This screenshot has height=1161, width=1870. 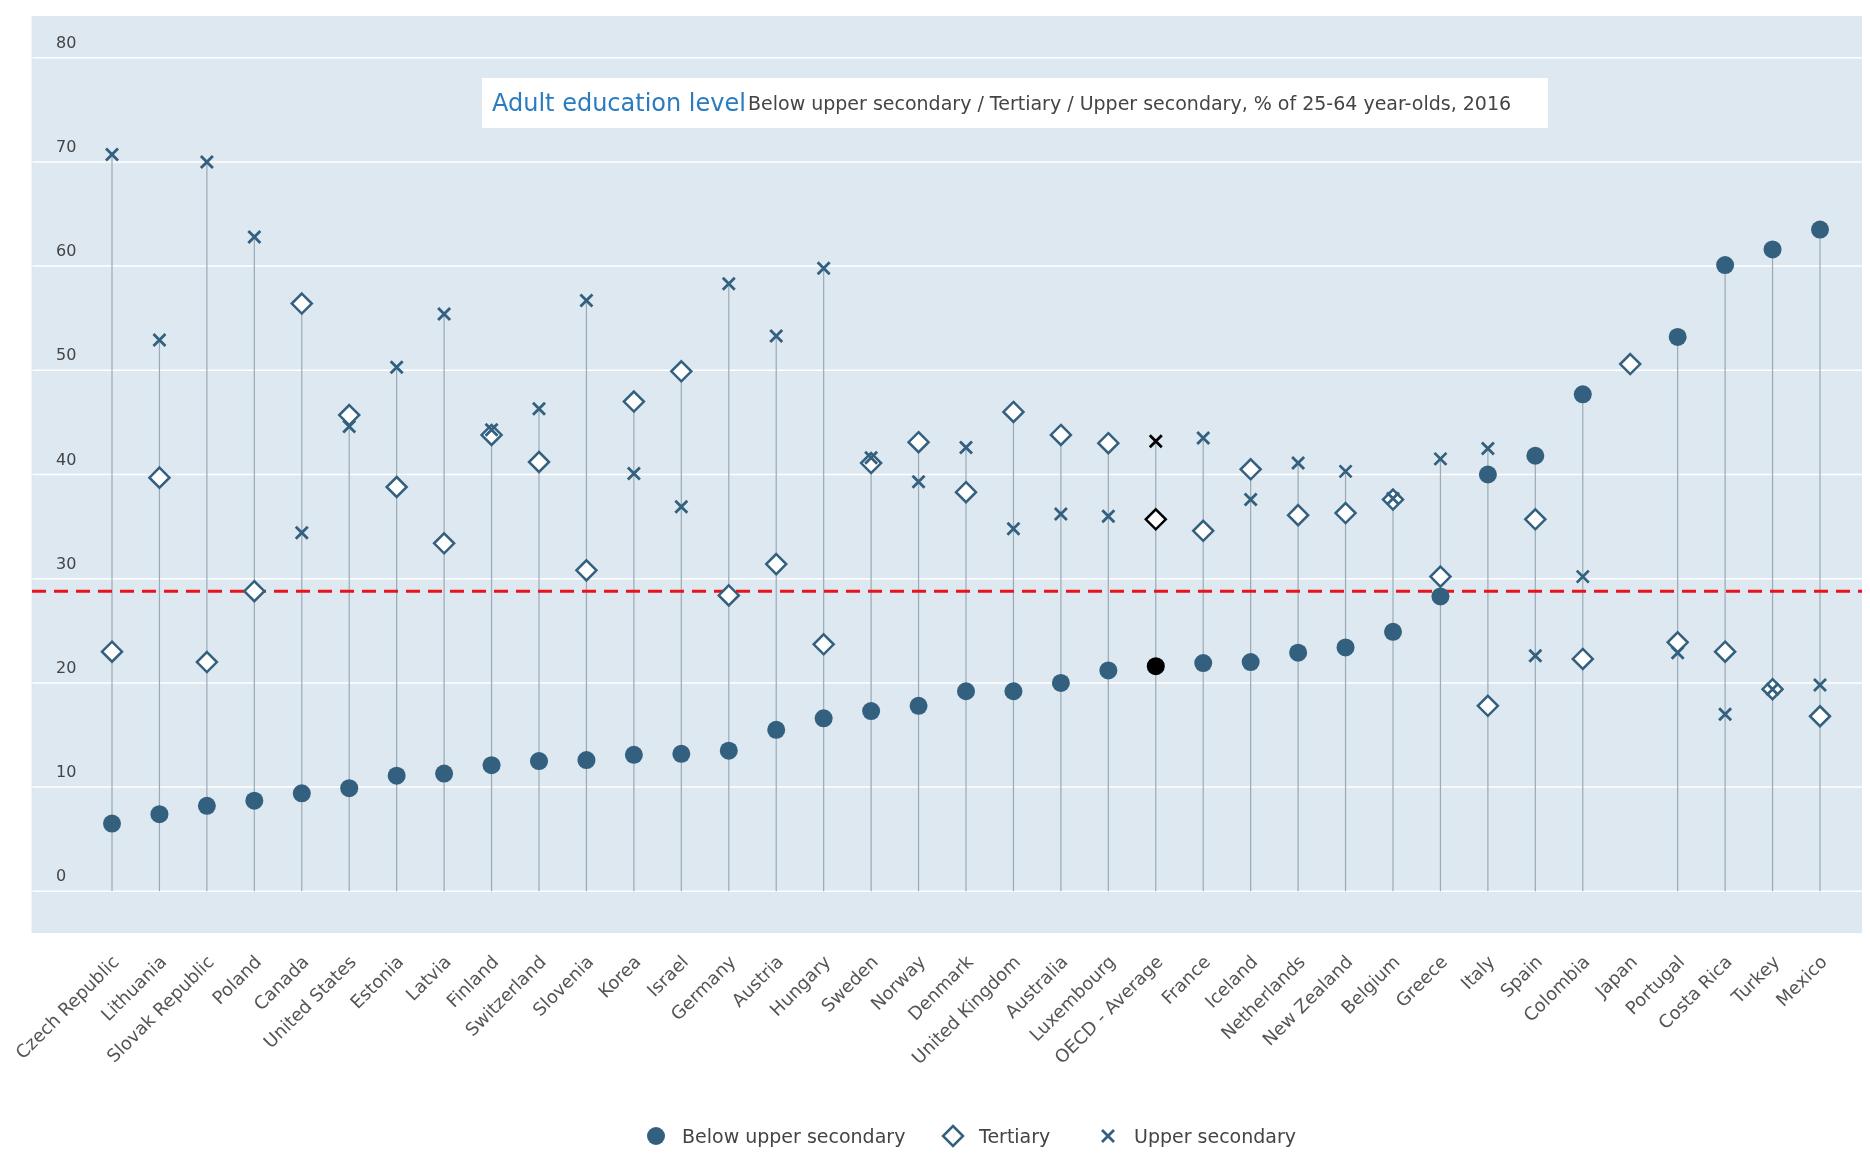 I want to click on y-tick-label: 60, so click(x=66, y=251).